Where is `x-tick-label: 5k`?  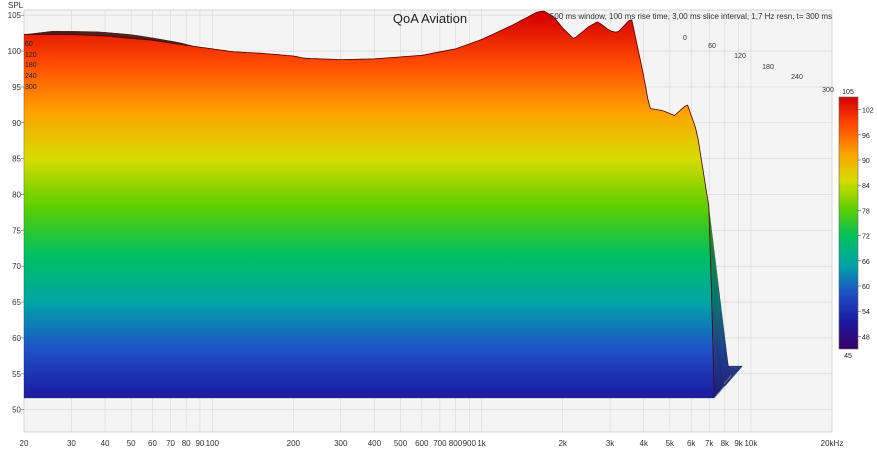
x-tick-label: 5k is located at coordinates (670, 443).